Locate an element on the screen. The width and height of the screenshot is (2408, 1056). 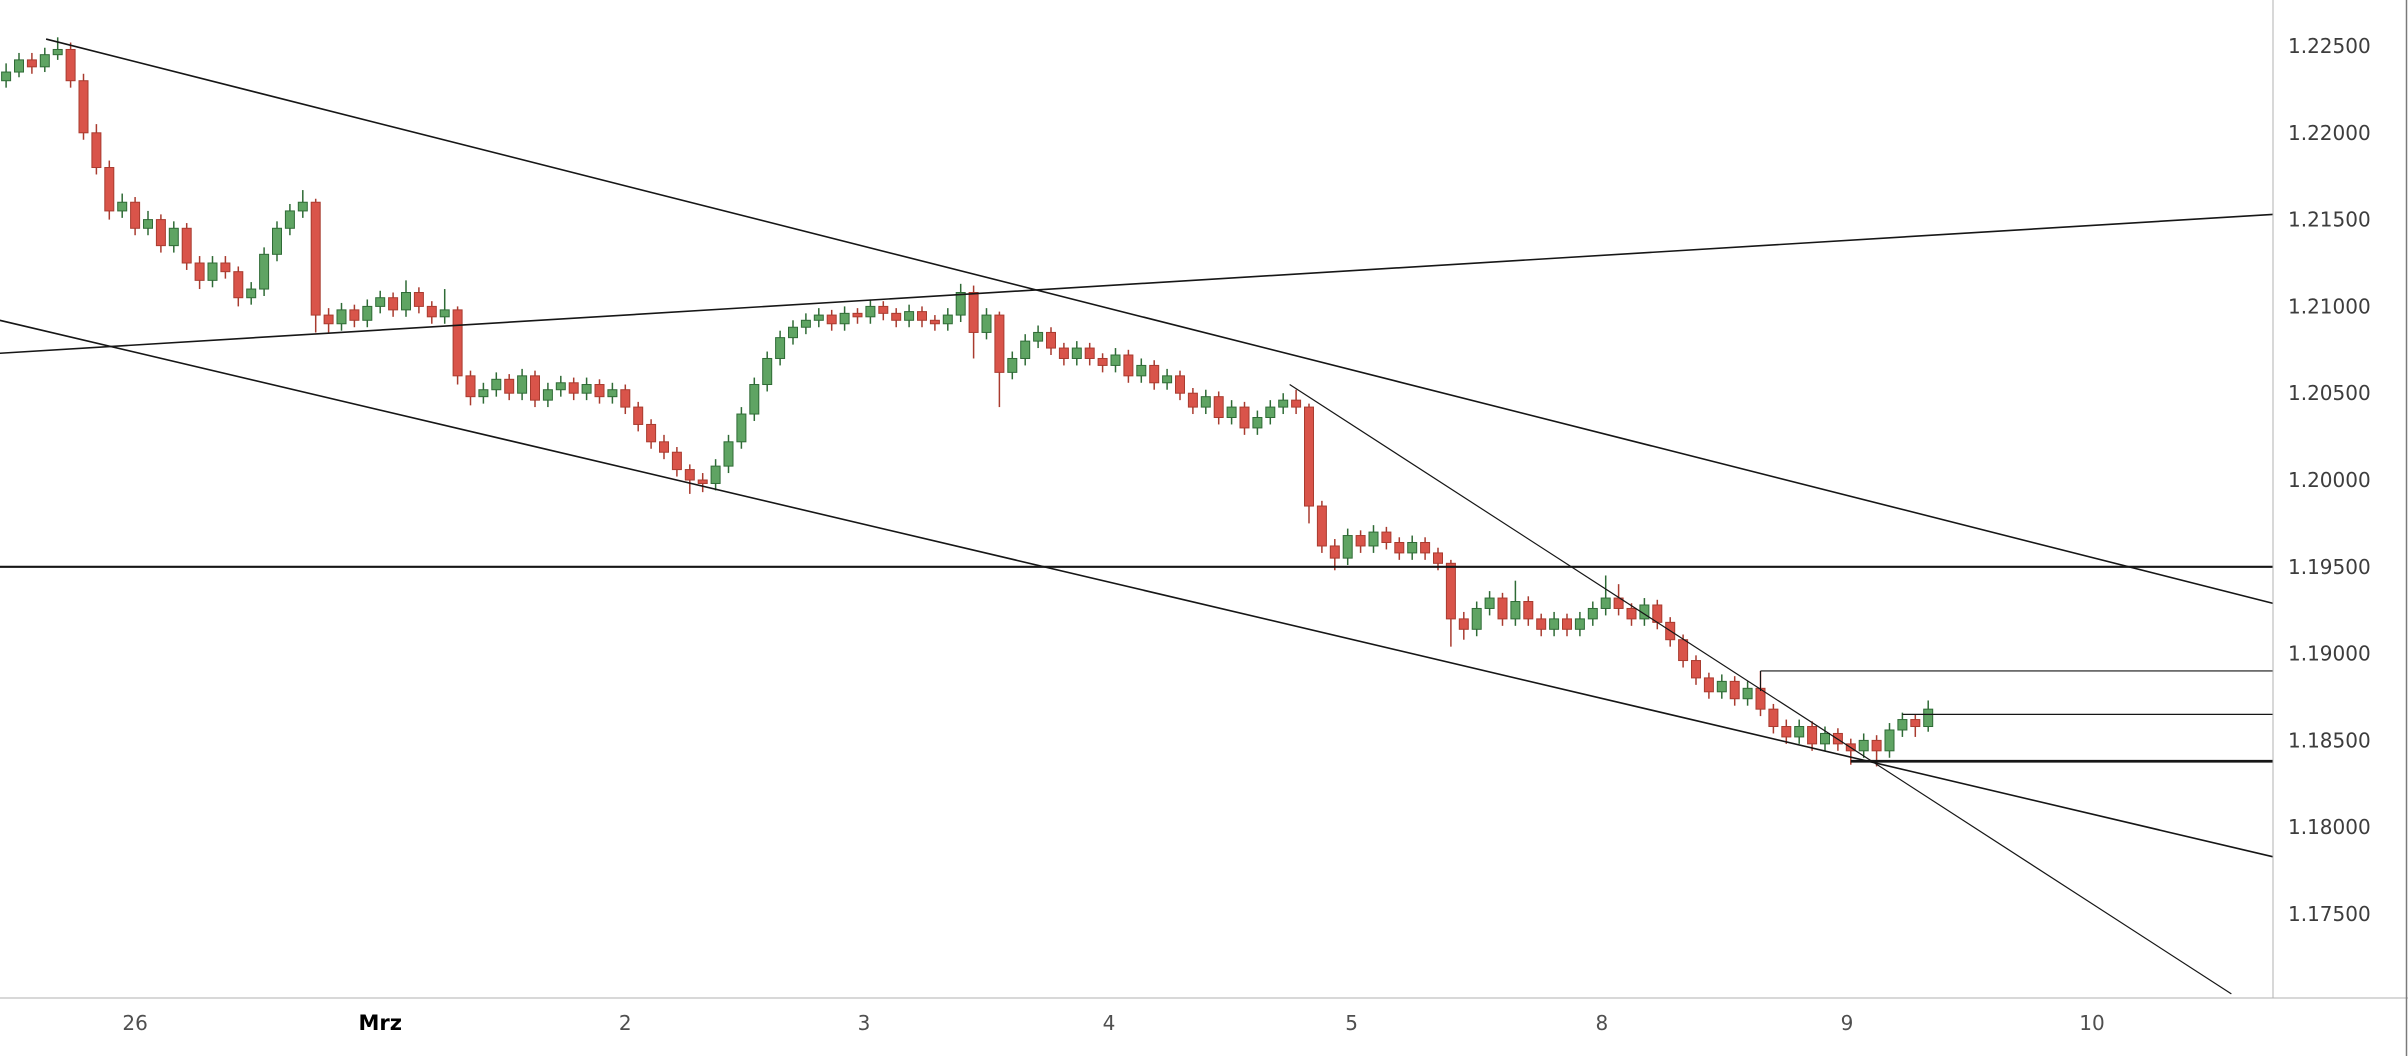
time-tick-label: 26 is located at coordinates (134, 1023).